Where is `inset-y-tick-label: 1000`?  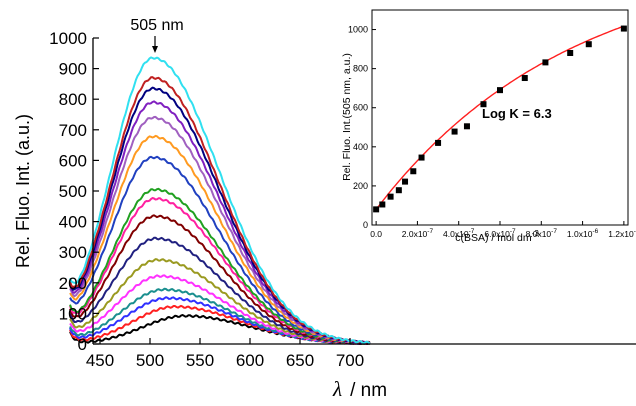
inset-y-tick-label: 1000 is located at coordinates (358, 30).